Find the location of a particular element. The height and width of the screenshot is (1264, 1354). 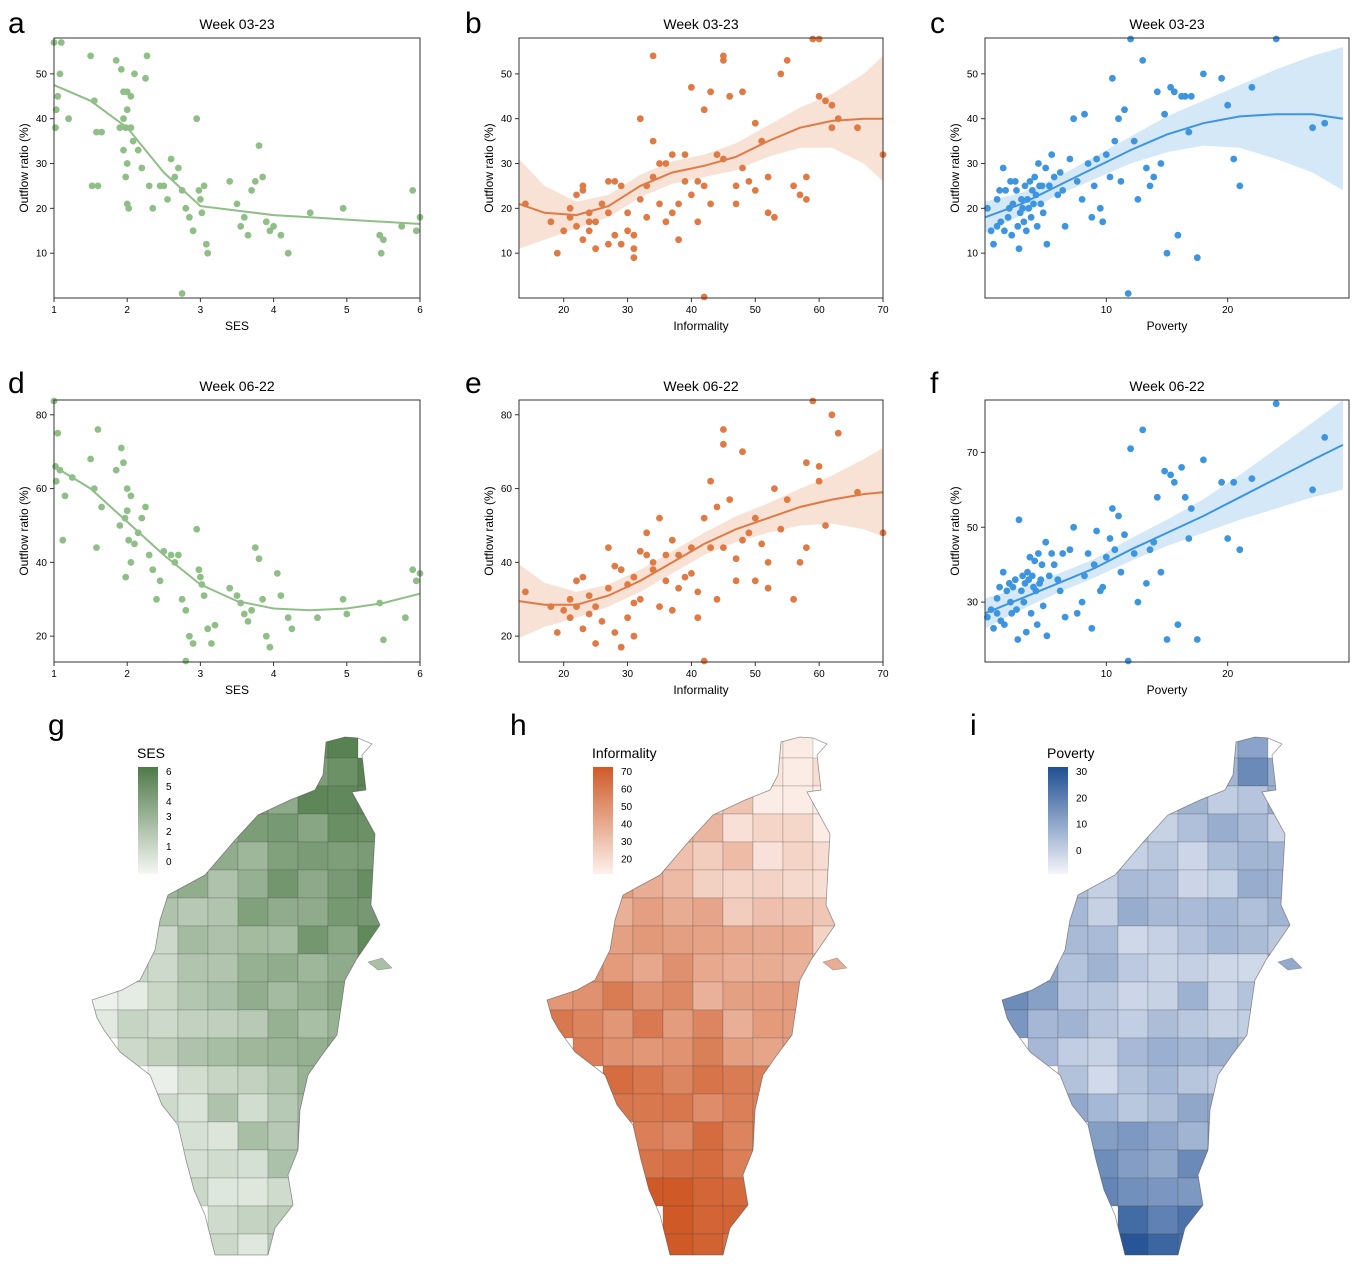

confidence-band is located at coordinates (1164, 514).